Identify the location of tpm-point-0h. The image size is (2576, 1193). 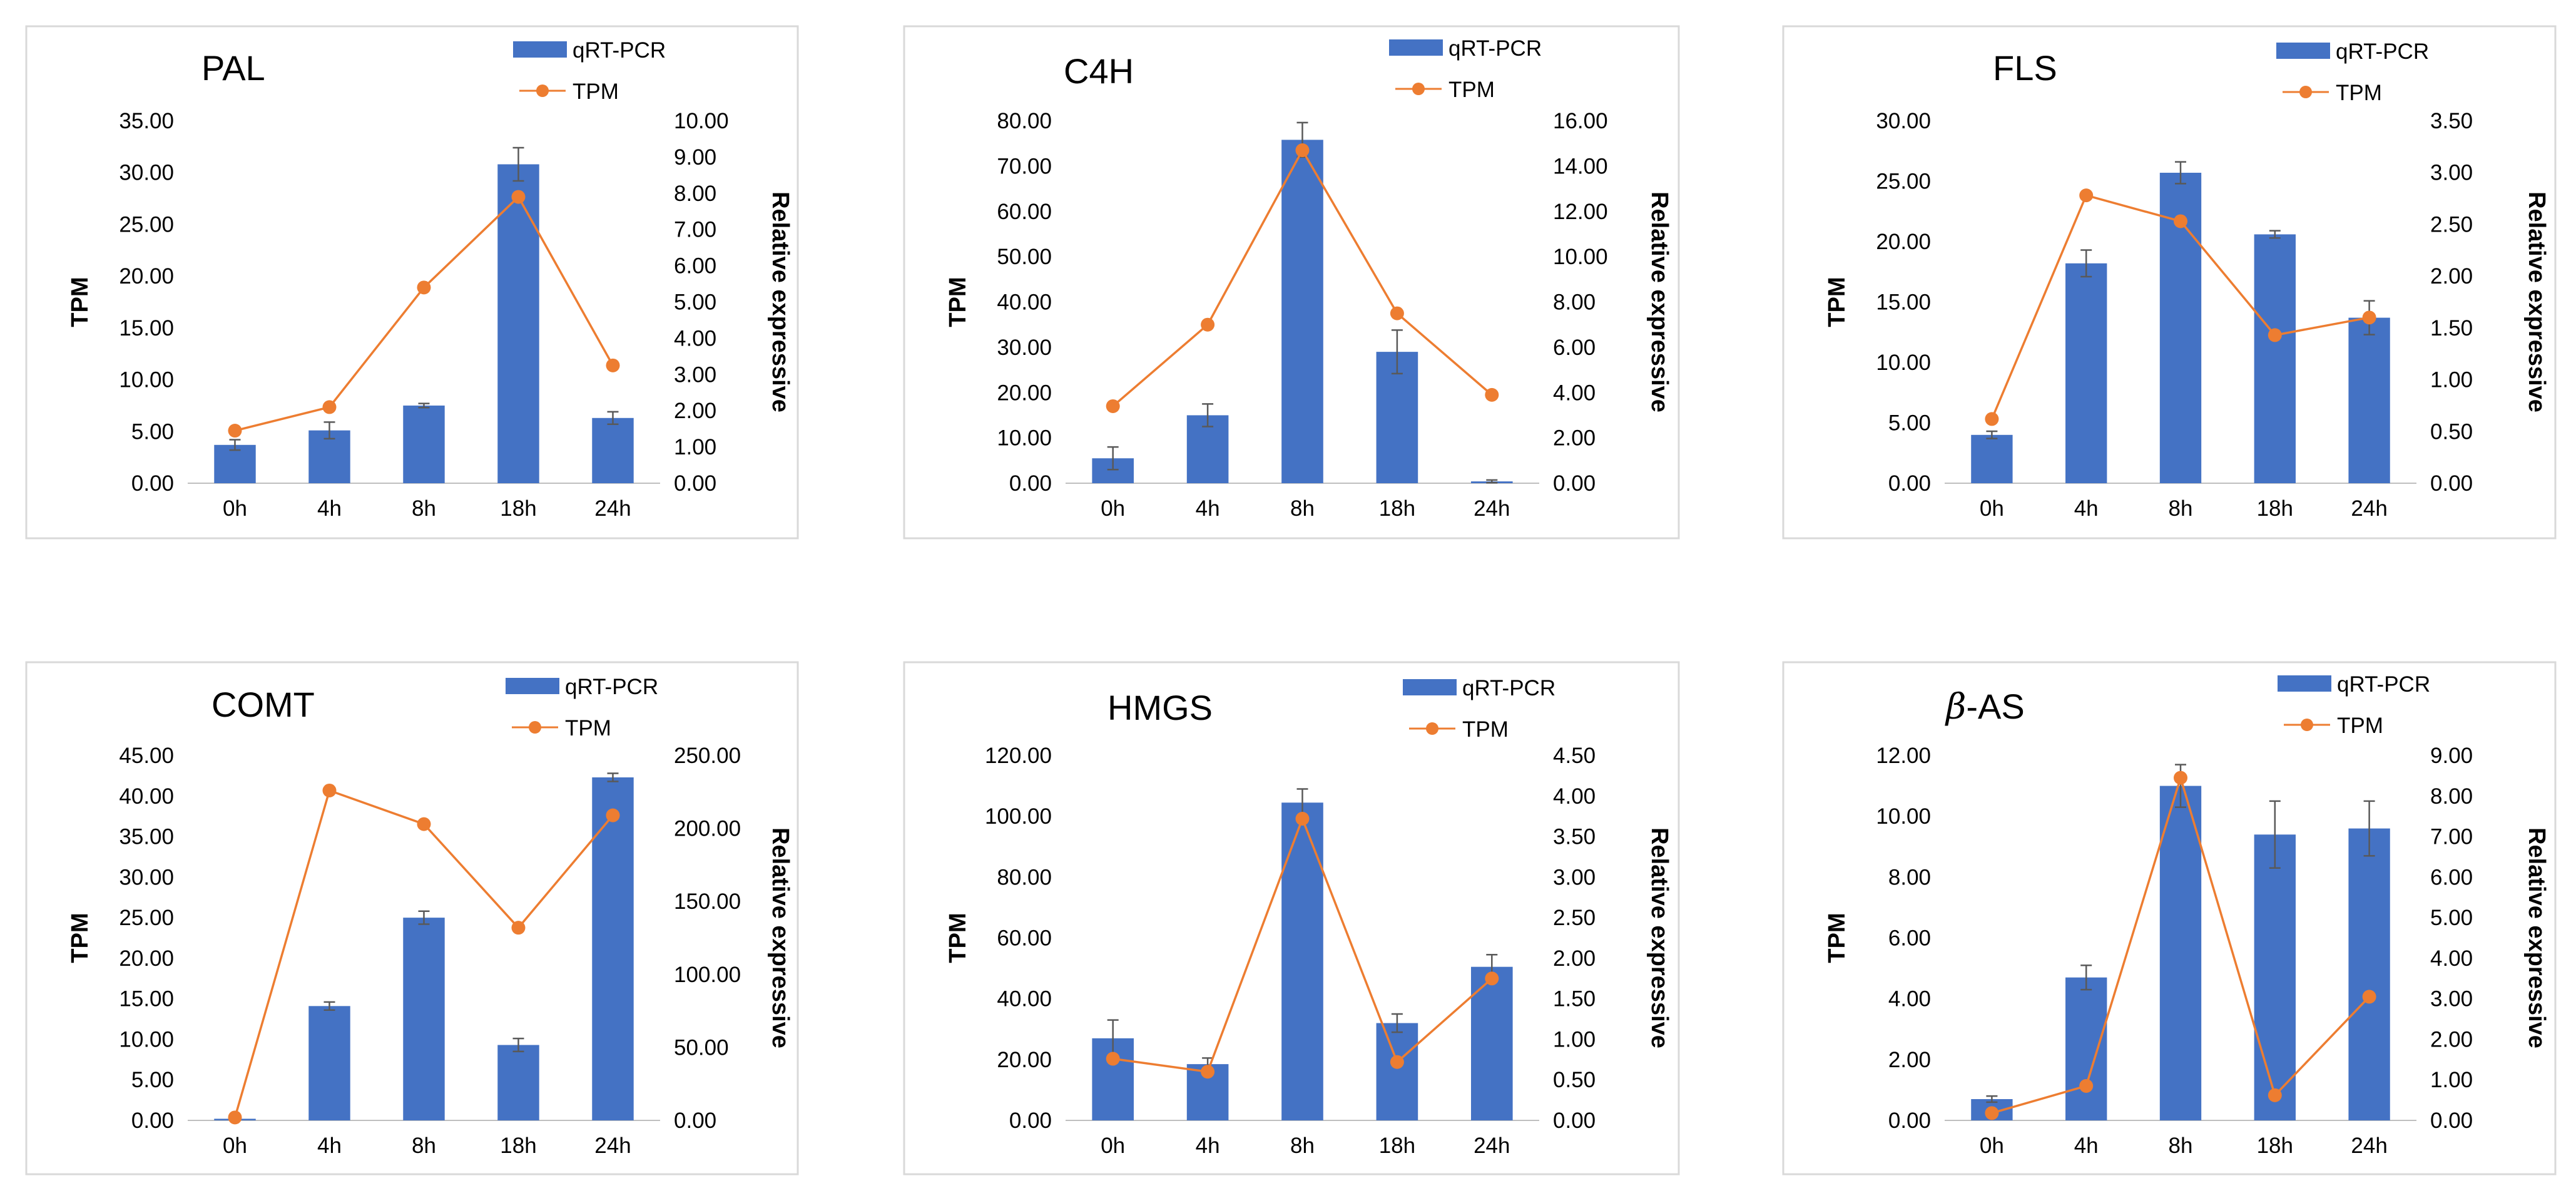
(1113, 1059).